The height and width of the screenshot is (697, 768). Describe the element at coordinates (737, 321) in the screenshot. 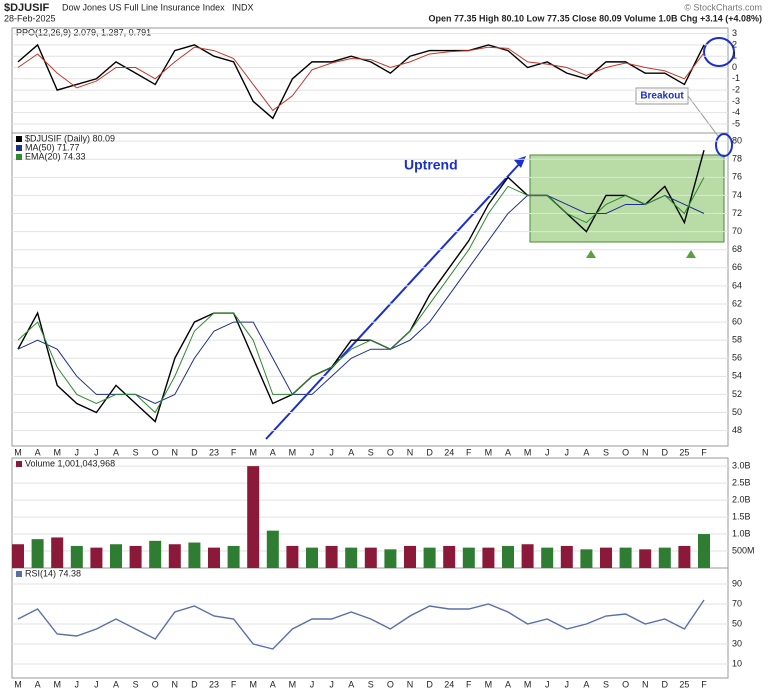

I see `y-tick-label: 60` at that location.